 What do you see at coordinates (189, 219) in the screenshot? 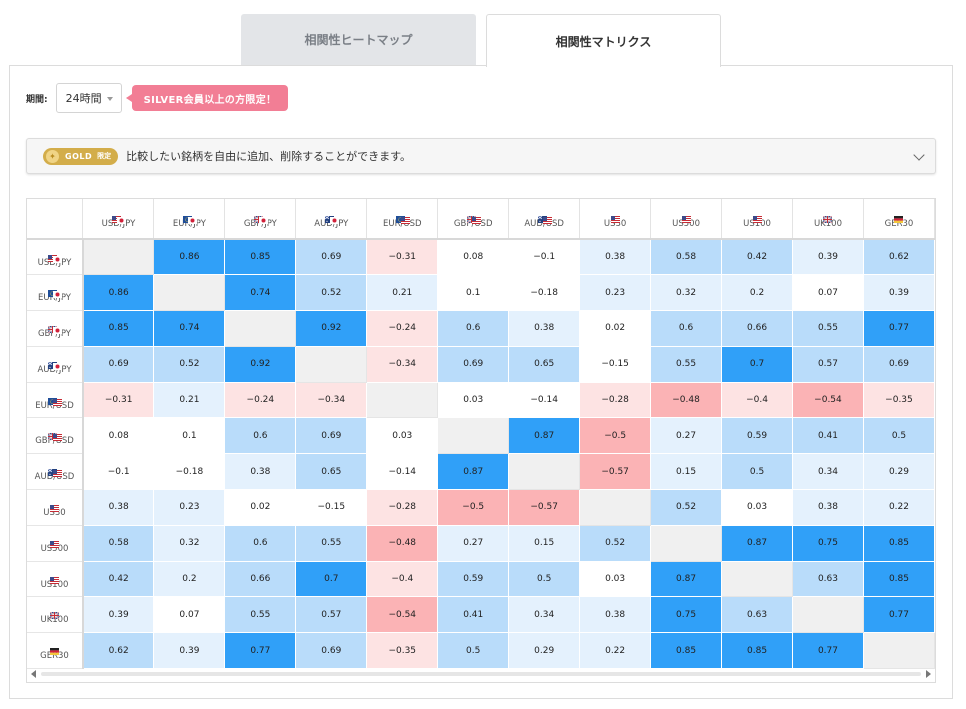
I see `column-header-eur-jpy: EUR/JPY` at bounding box center [189, 219].